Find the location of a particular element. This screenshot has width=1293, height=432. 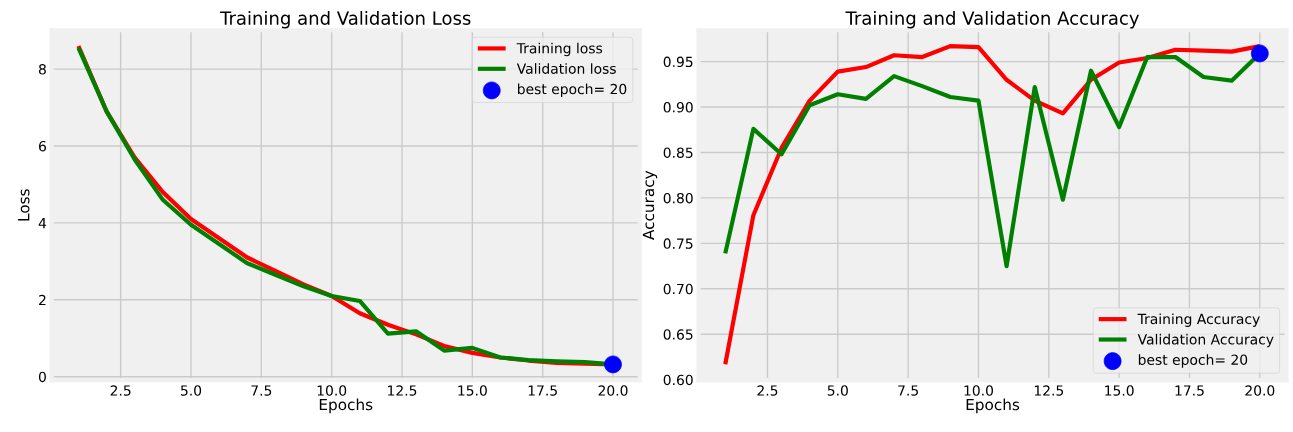

y-tick-label: 6 is located at coordinates (42, 146).